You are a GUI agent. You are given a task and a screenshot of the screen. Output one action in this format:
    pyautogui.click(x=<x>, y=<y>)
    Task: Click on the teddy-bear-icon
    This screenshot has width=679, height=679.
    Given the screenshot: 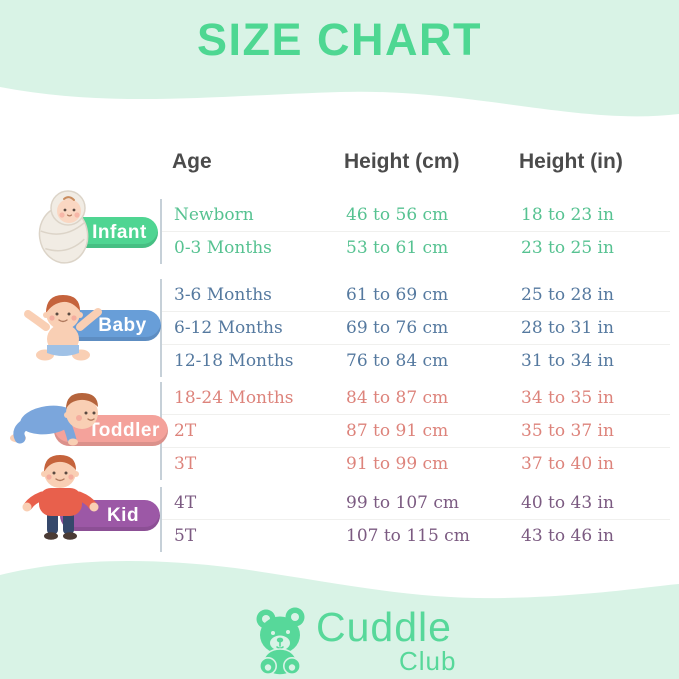 What is the action you would take?
    pyautogui.click(x=280, y=641)
    